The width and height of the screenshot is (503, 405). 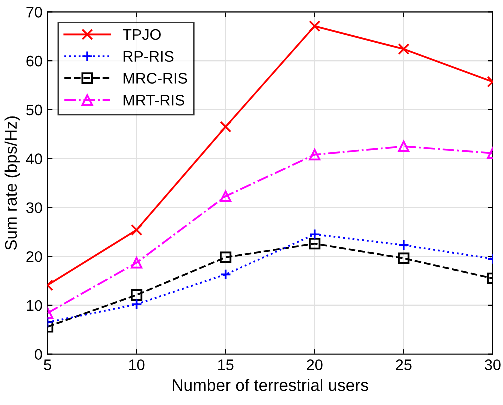 I want to click on legend-label: TPJO, so click(x=141, y=34).